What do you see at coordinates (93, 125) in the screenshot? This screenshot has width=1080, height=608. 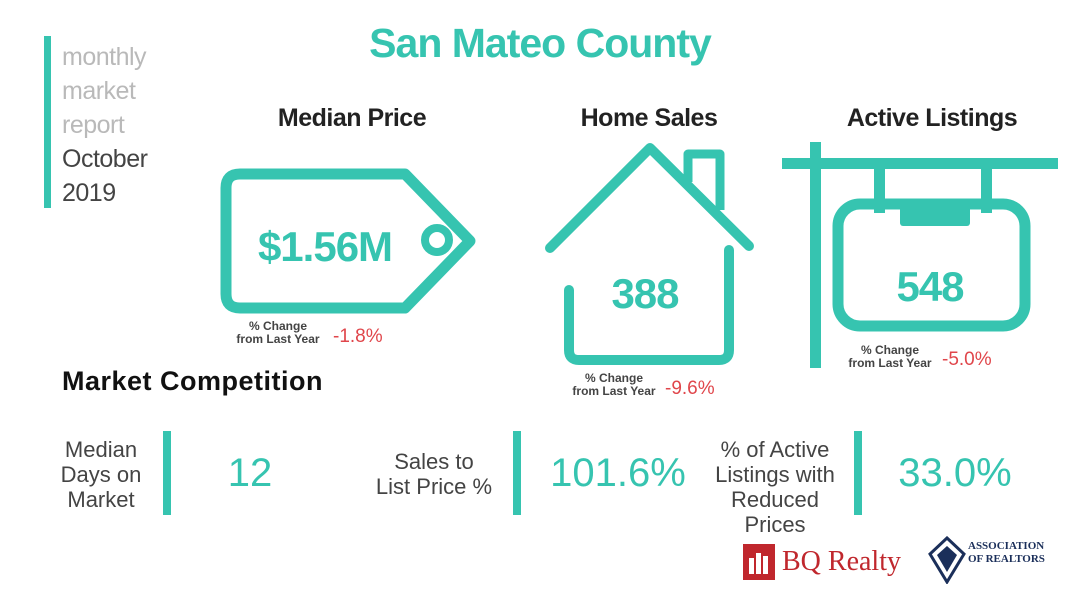 I see `report-line-report: report` at bounding box center [93, 125].